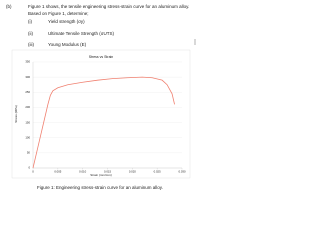  Describe the element at coordinates (27, 107) in the screenshot. I see `y-tick-label: 200` at that location.